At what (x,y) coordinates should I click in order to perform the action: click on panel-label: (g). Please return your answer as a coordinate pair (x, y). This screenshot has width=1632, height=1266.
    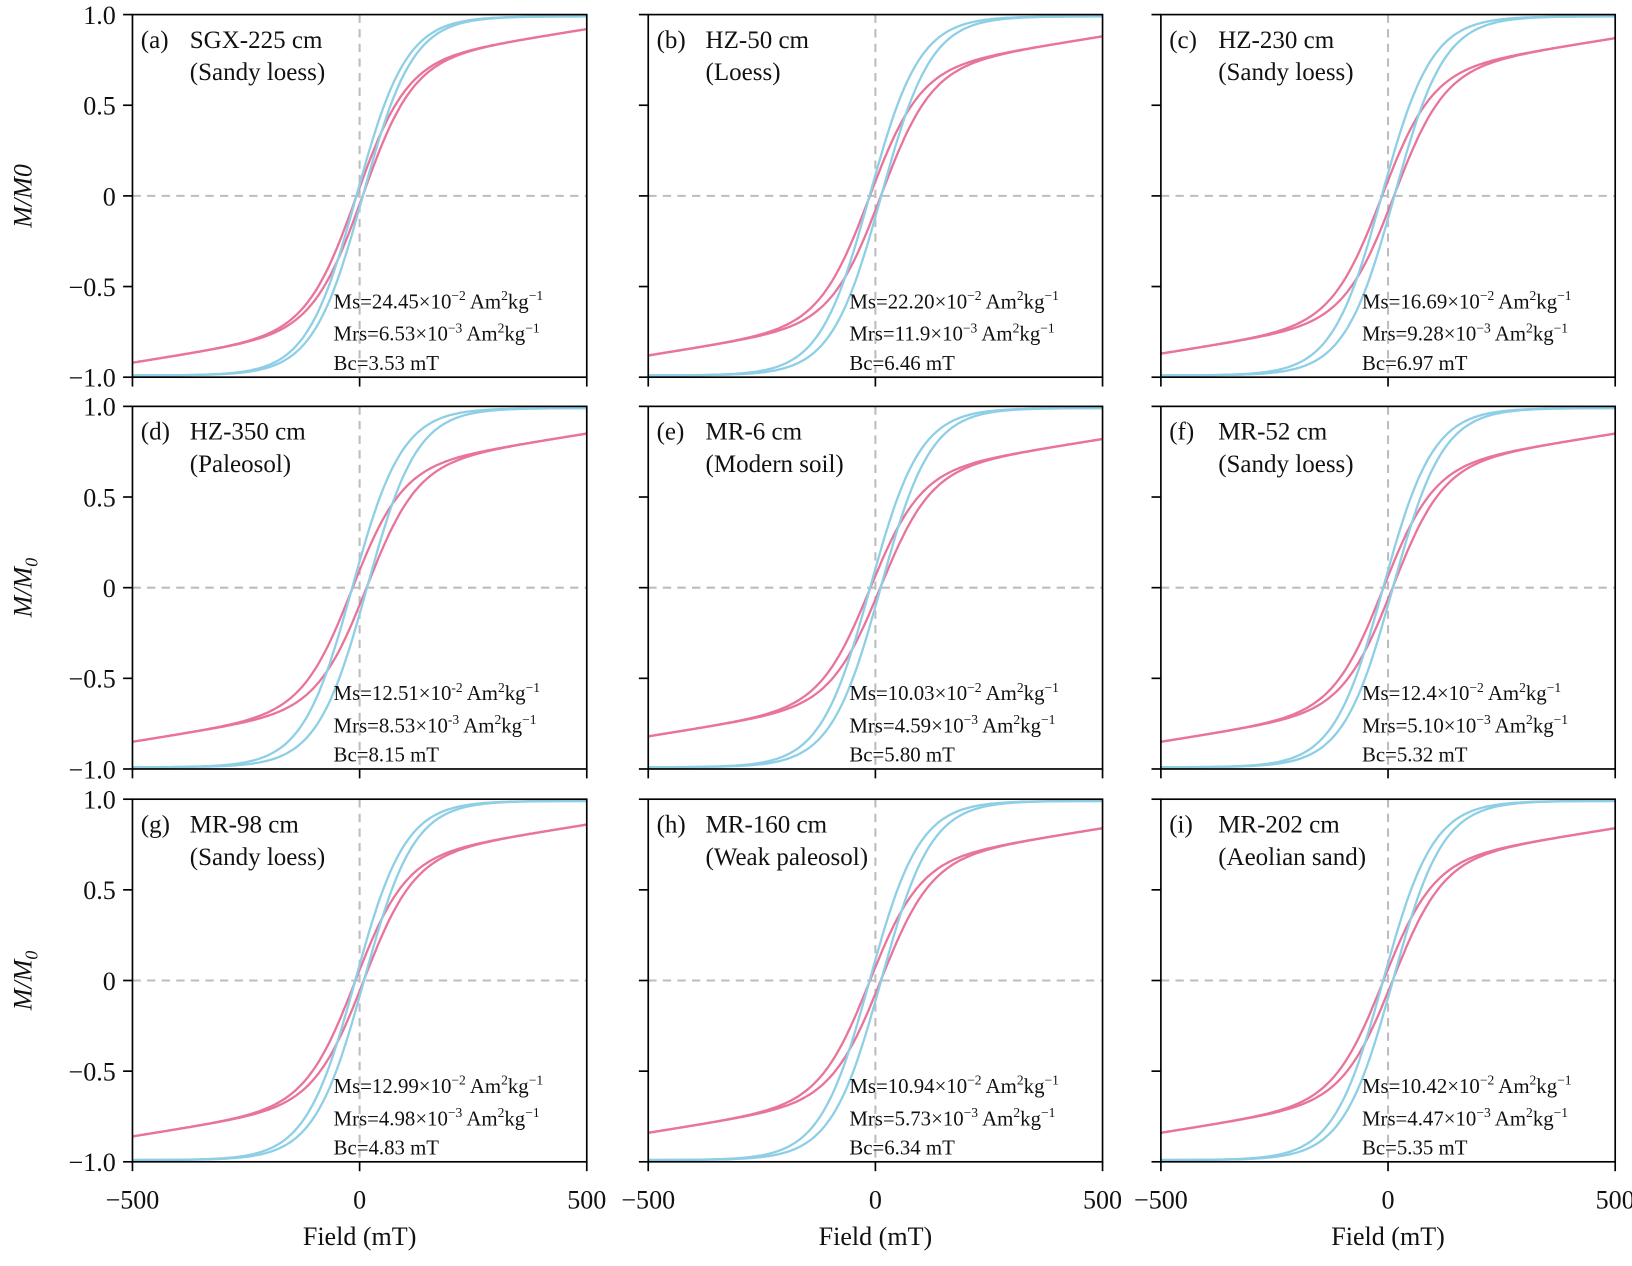
    Looking at the image, I should click on (155, 825).